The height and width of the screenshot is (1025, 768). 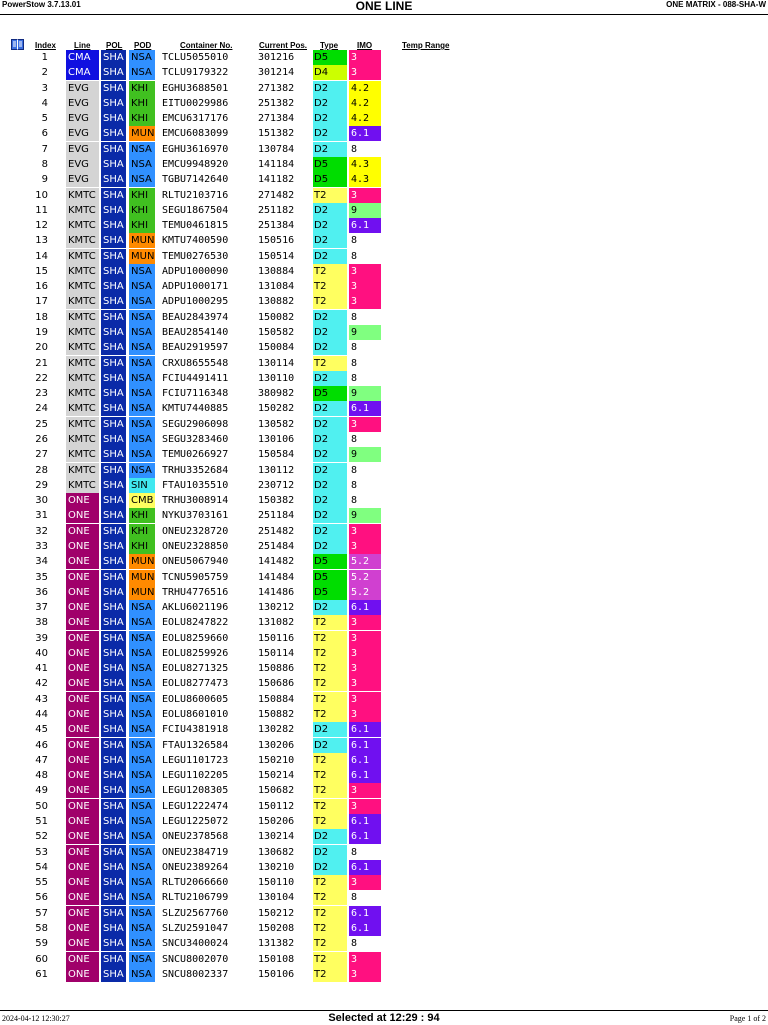 What do you see at coordinates (276, 516) in the screenshot?
I see `current-position: 251184` at bounding box center [276, 516].